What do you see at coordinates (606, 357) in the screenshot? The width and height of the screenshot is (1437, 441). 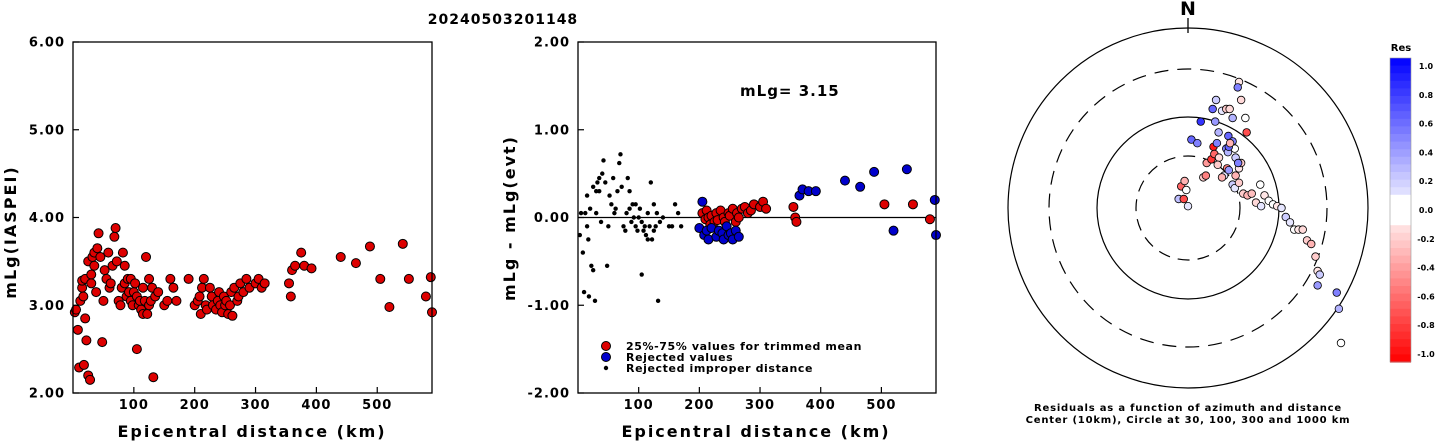 I see `legend-marker-rejected` at bounding box center [606, 357].